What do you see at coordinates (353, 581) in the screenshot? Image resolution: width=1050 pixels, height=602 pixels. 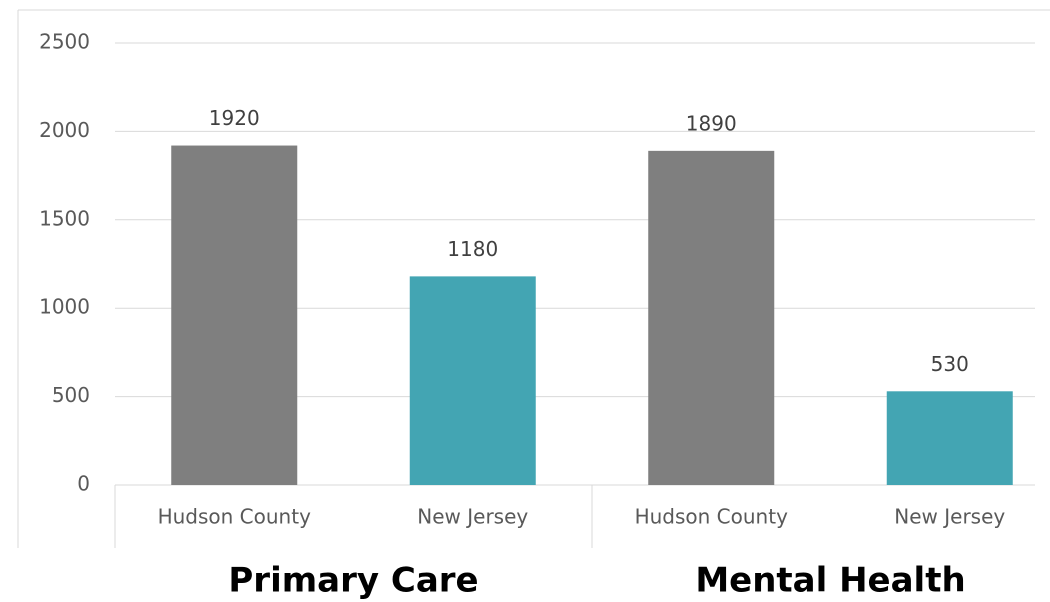 I see `group-label: Primary Care` at bounding box center [353, 581].